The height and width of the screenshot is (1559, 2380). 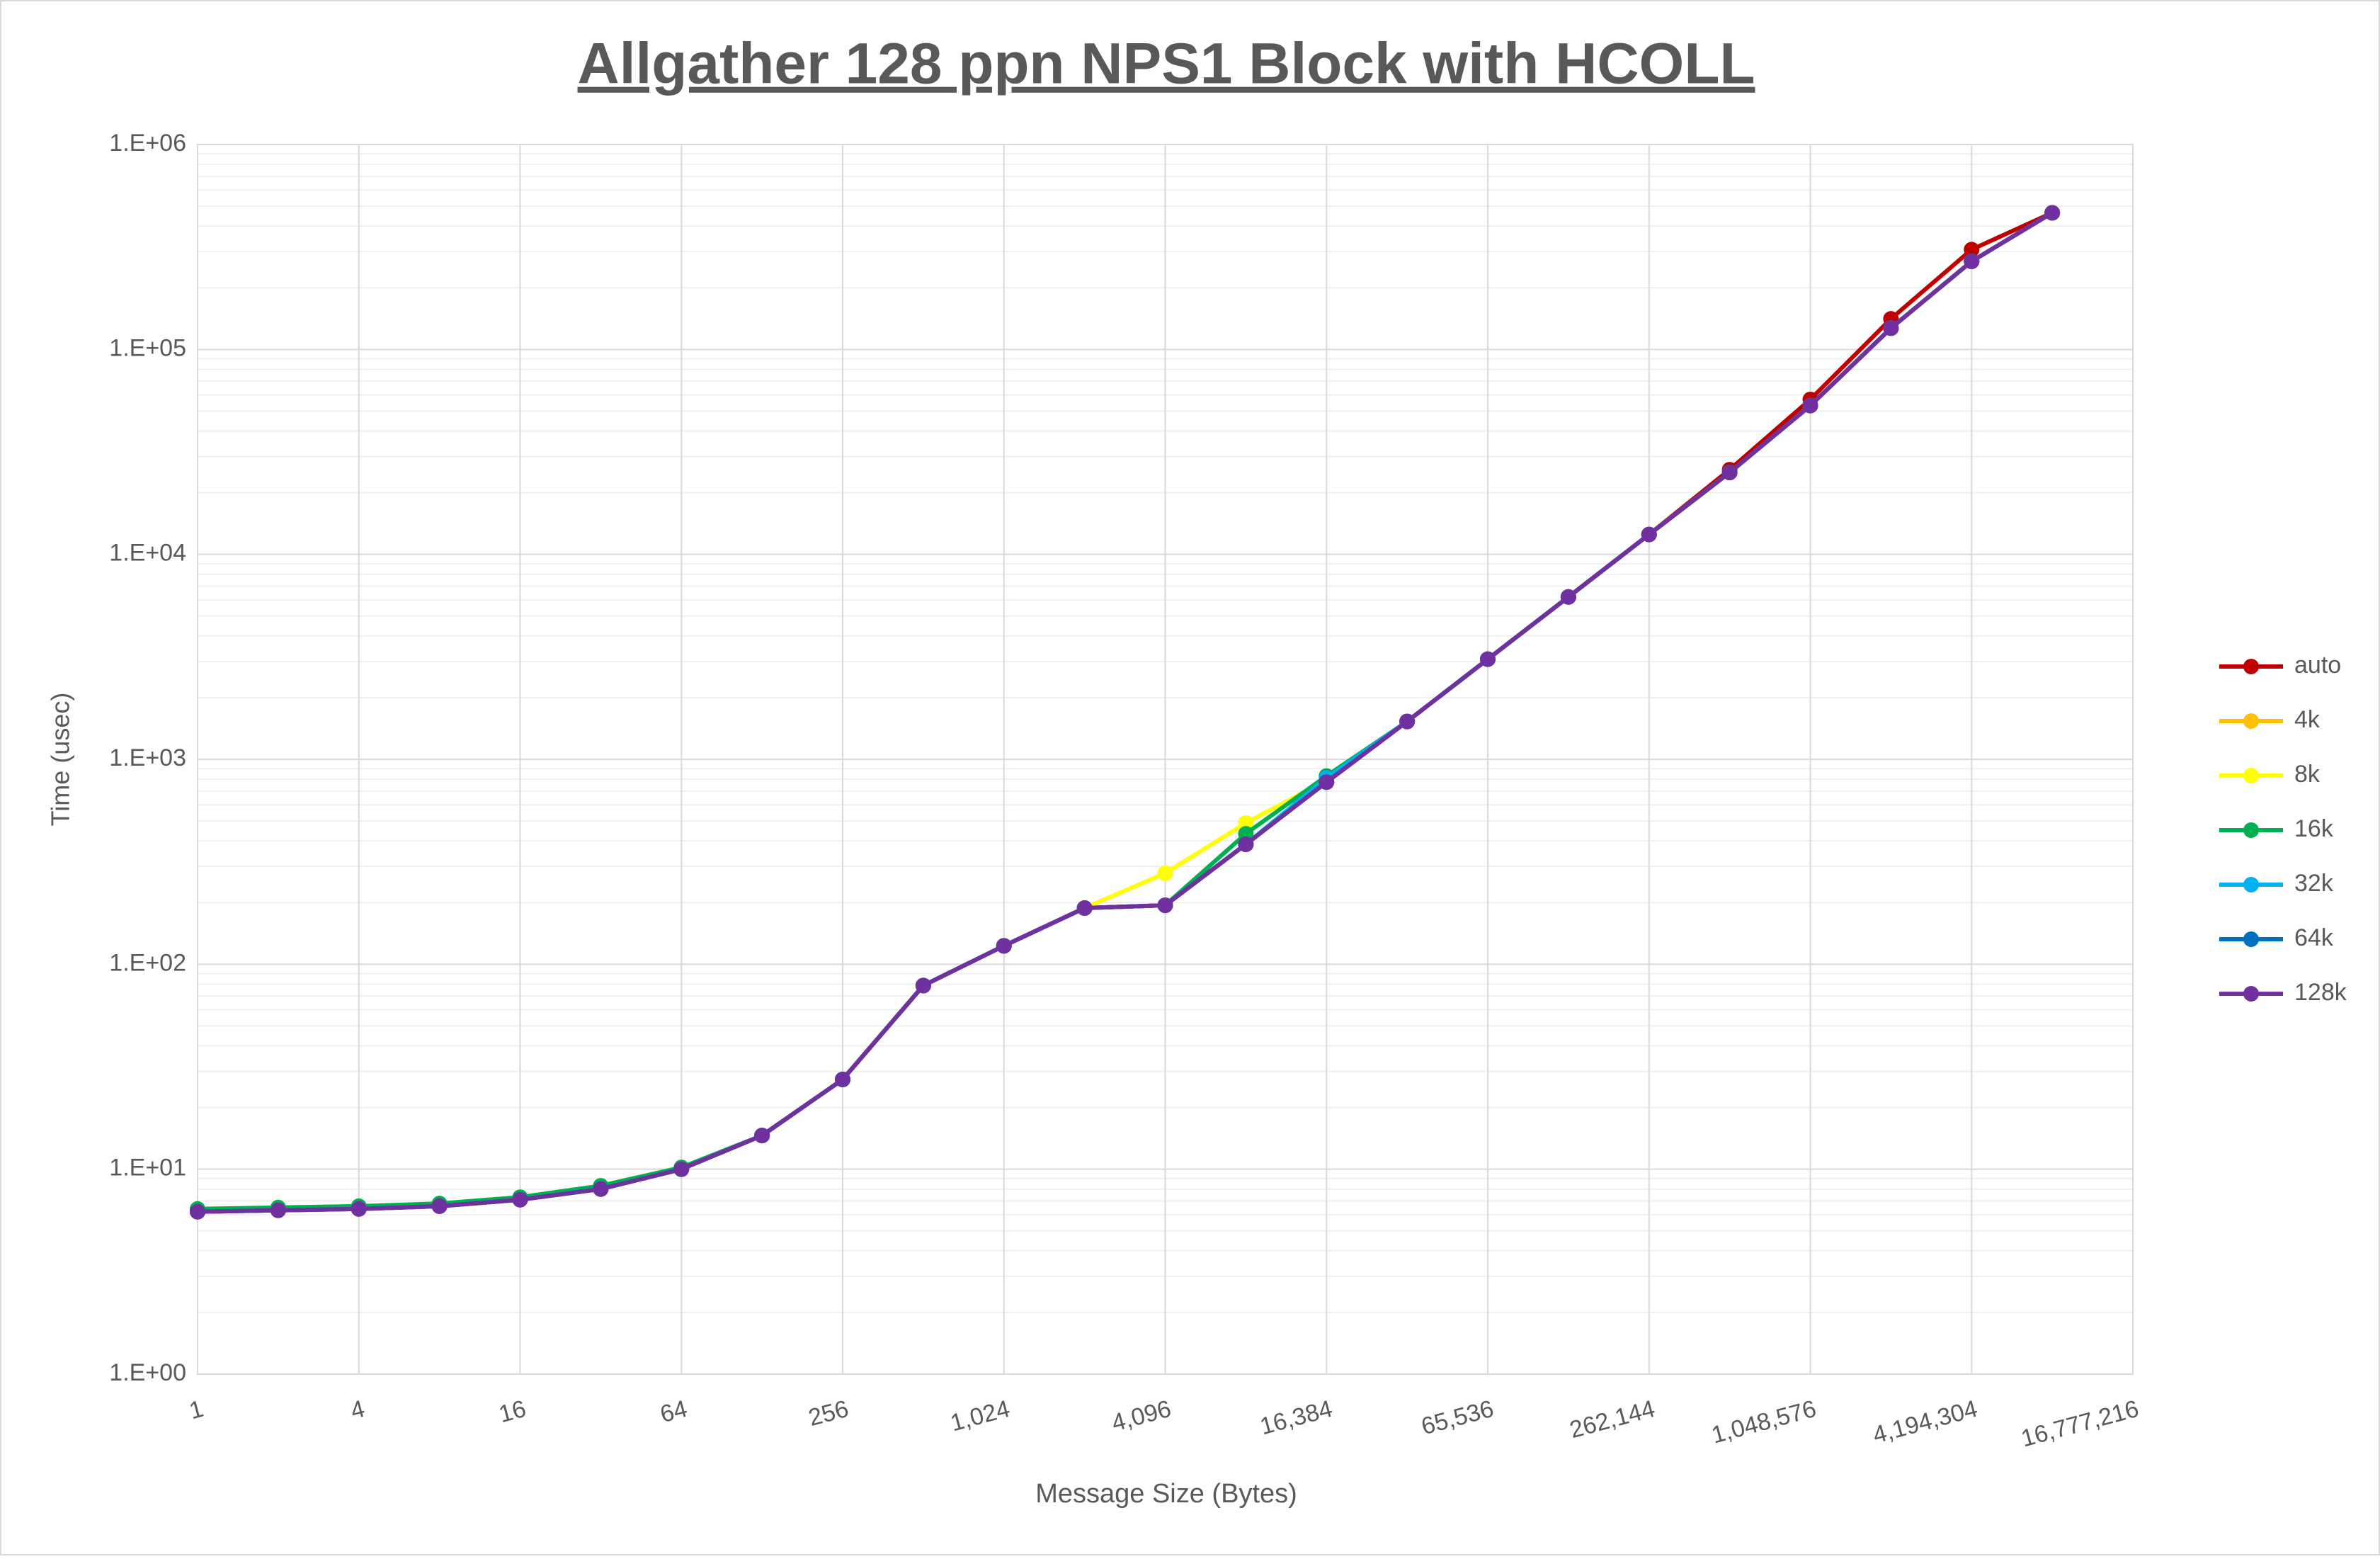 I want to click on legend-label: 8k, so click(x=2307, y=774).